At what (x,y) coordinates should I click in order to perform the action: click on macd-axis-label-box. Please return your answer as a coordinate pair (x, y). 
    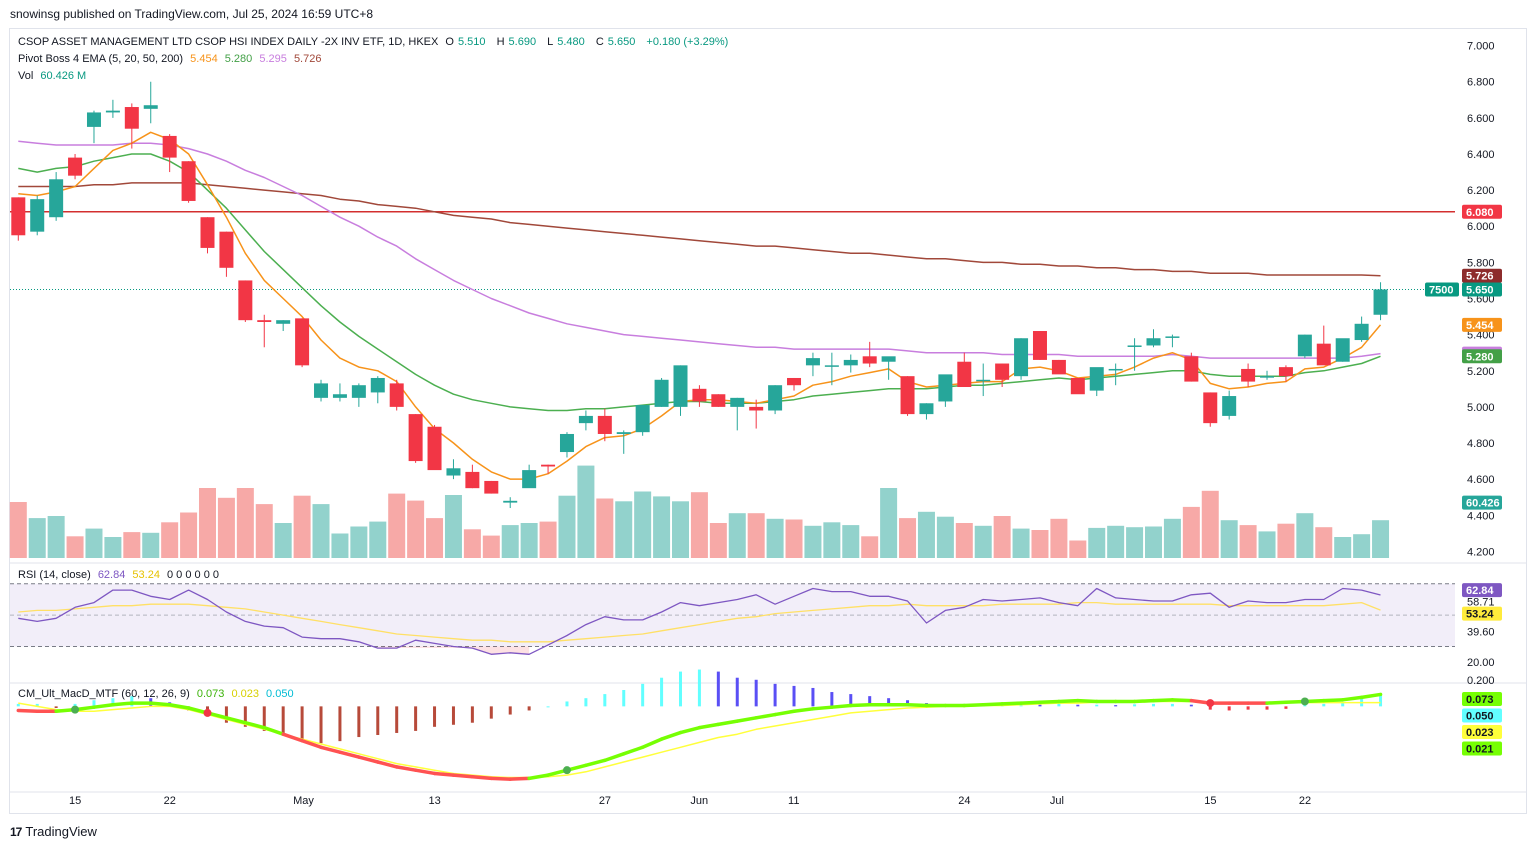
    Looking at the image, I should click on (1482, 732).